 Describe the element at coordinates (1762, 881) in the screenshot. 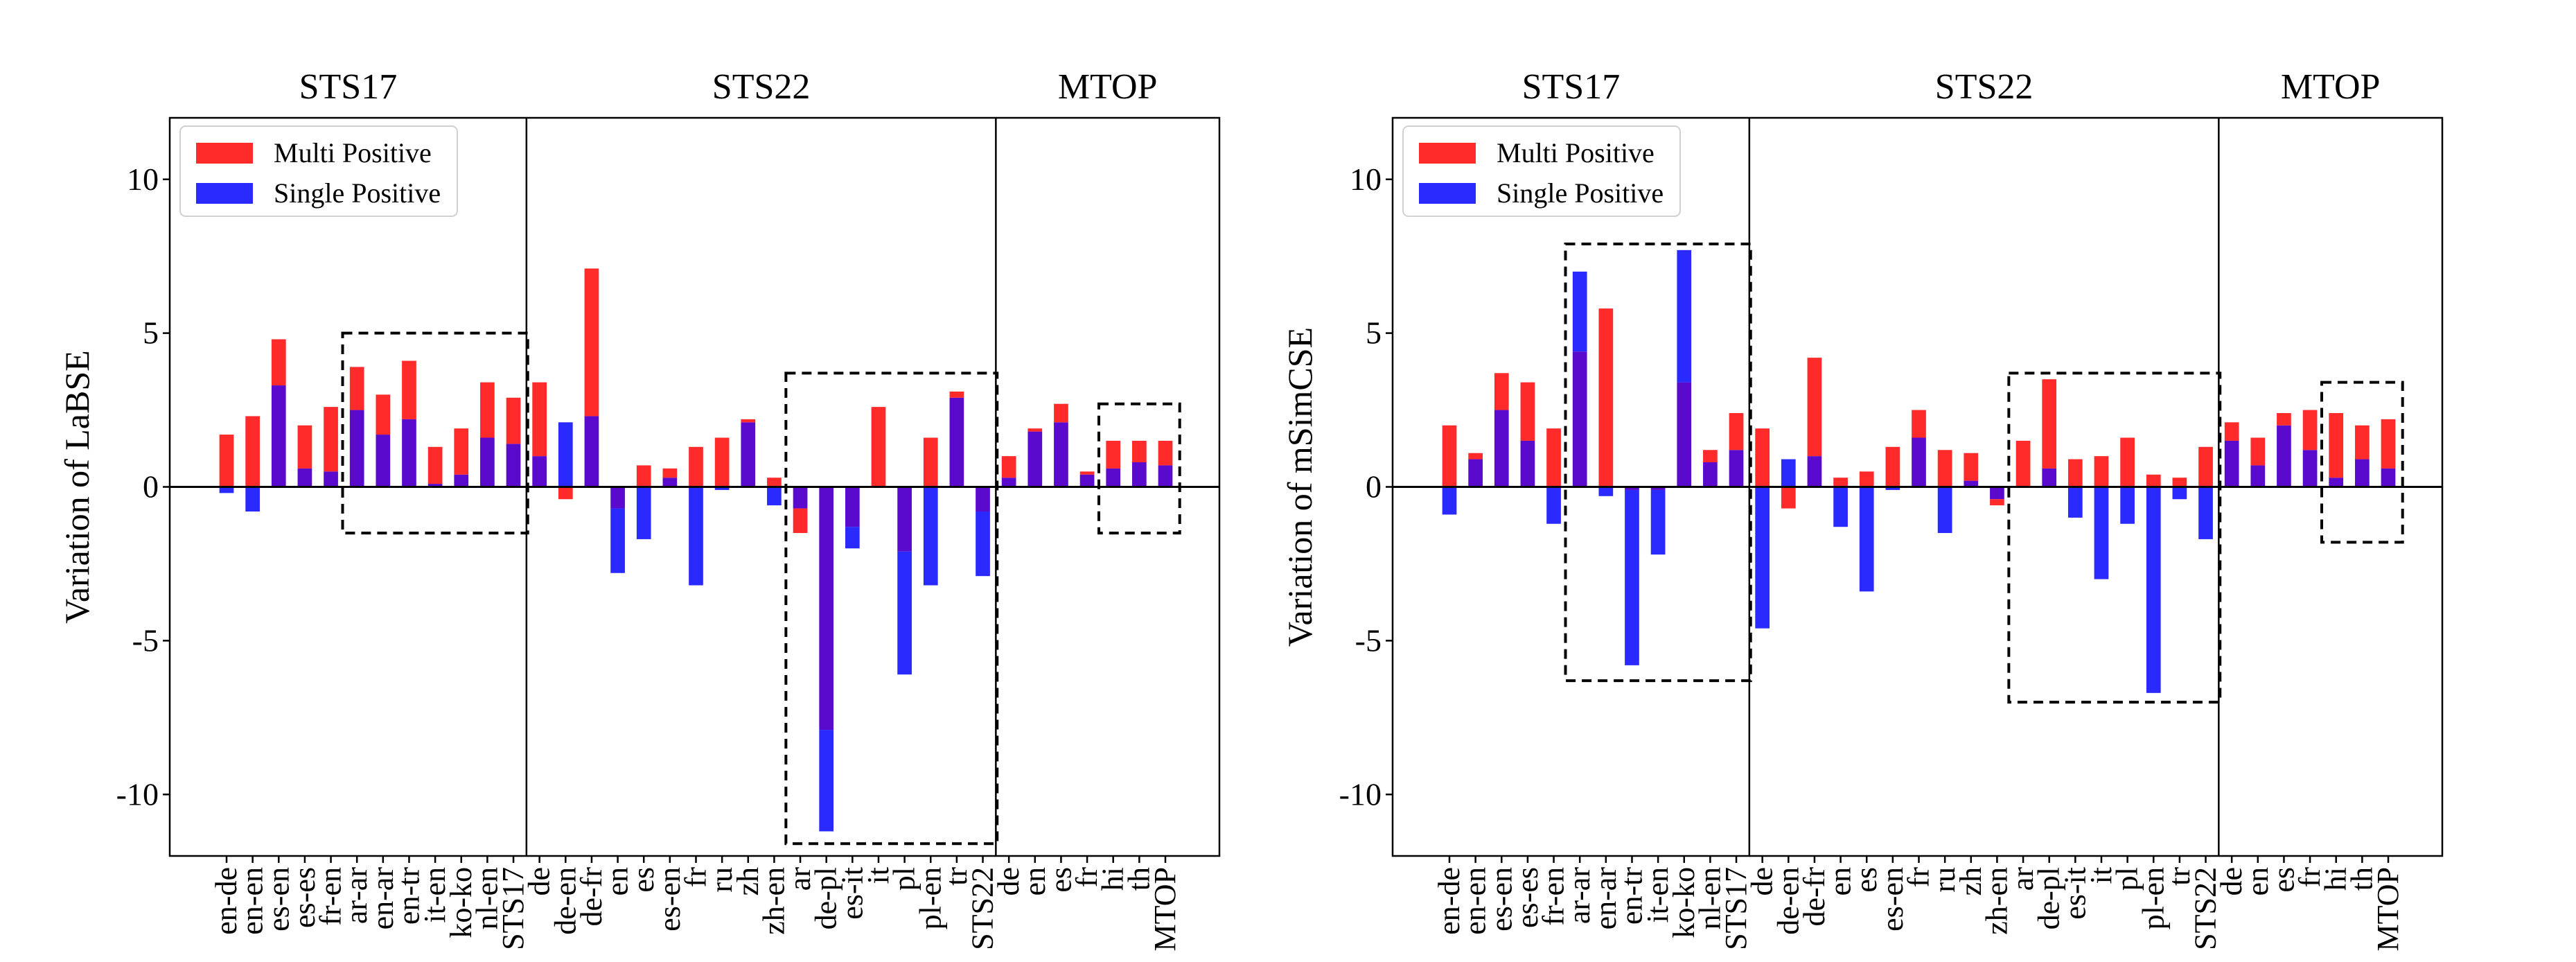

I see `x-tick-label: de` at that location.